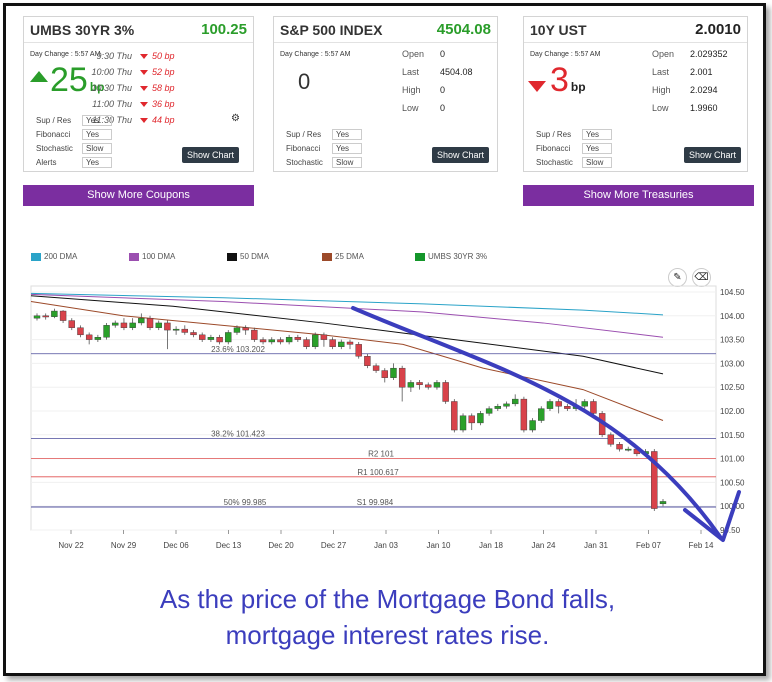 The width and height of the screenshot is (772, 682). I want to click on legend-item: 25 DMA, so click(343, 256).